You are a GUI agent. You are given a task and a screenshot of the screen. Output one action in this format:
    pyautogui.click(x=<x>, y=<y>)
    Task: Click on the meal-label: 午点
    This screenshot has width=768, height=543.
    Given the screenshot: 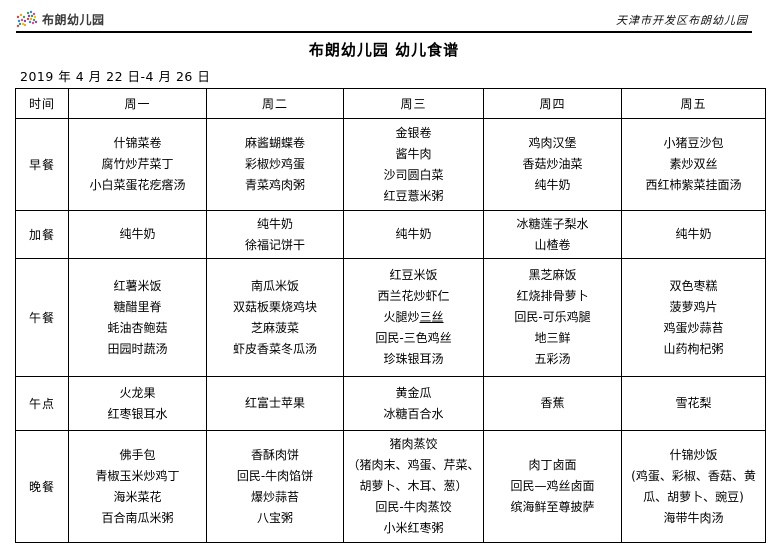 What is the action you would take?
    pyautogui.click(x=42, y=403)
    